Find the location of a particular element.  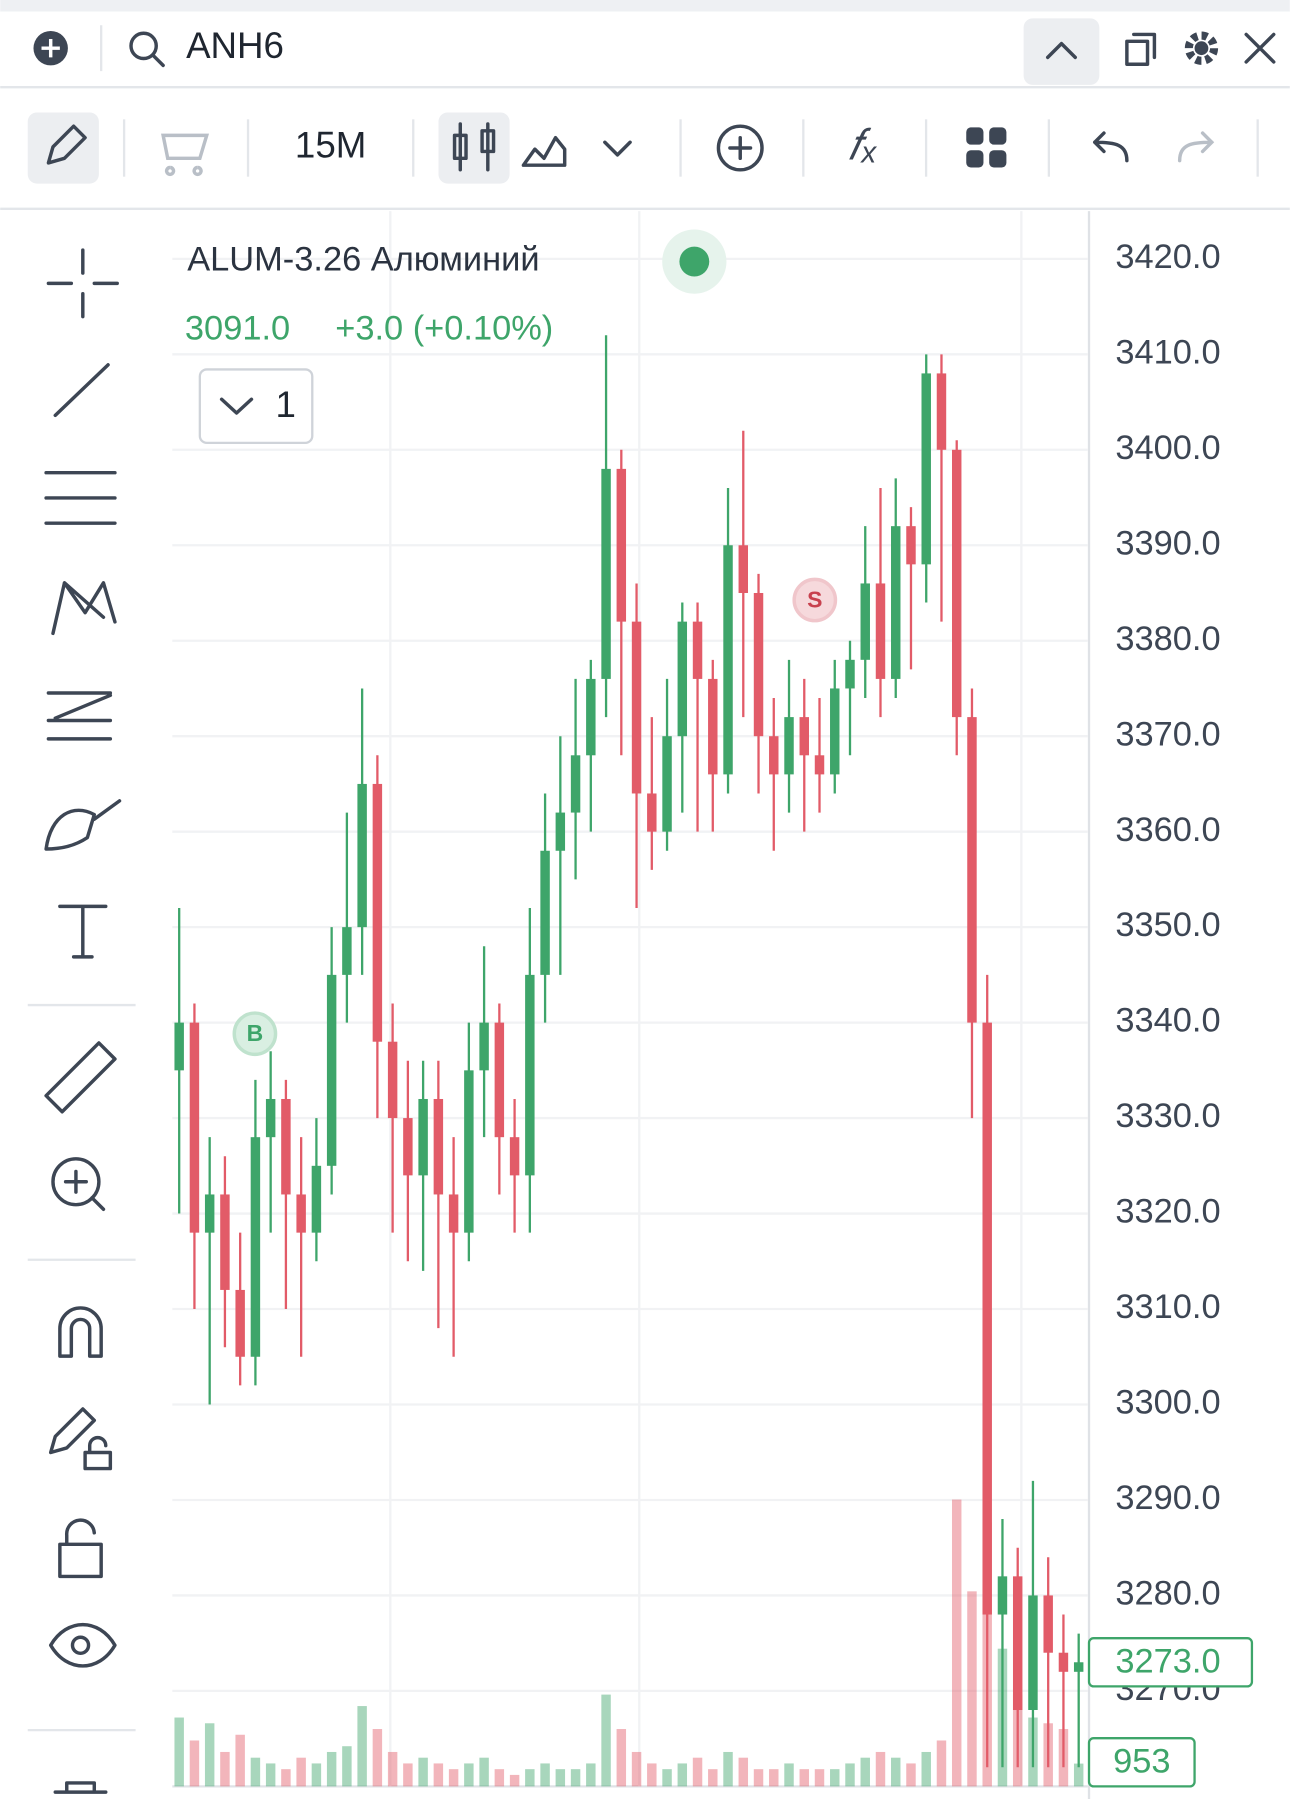

crosshair-tool is located at coordinates (82, 283).